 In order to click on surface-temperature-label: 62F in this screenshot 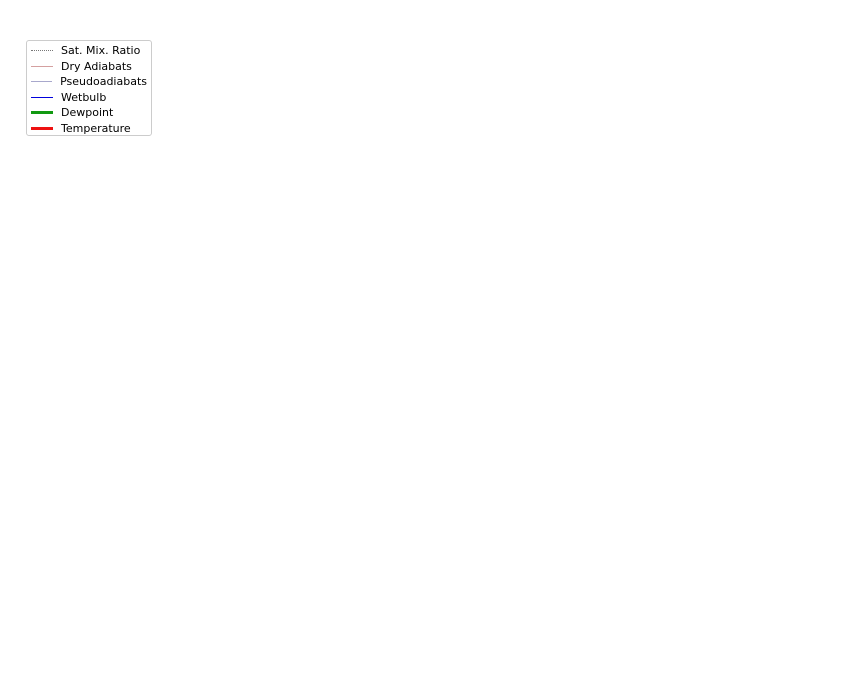, I will do `click(602, 611)`.